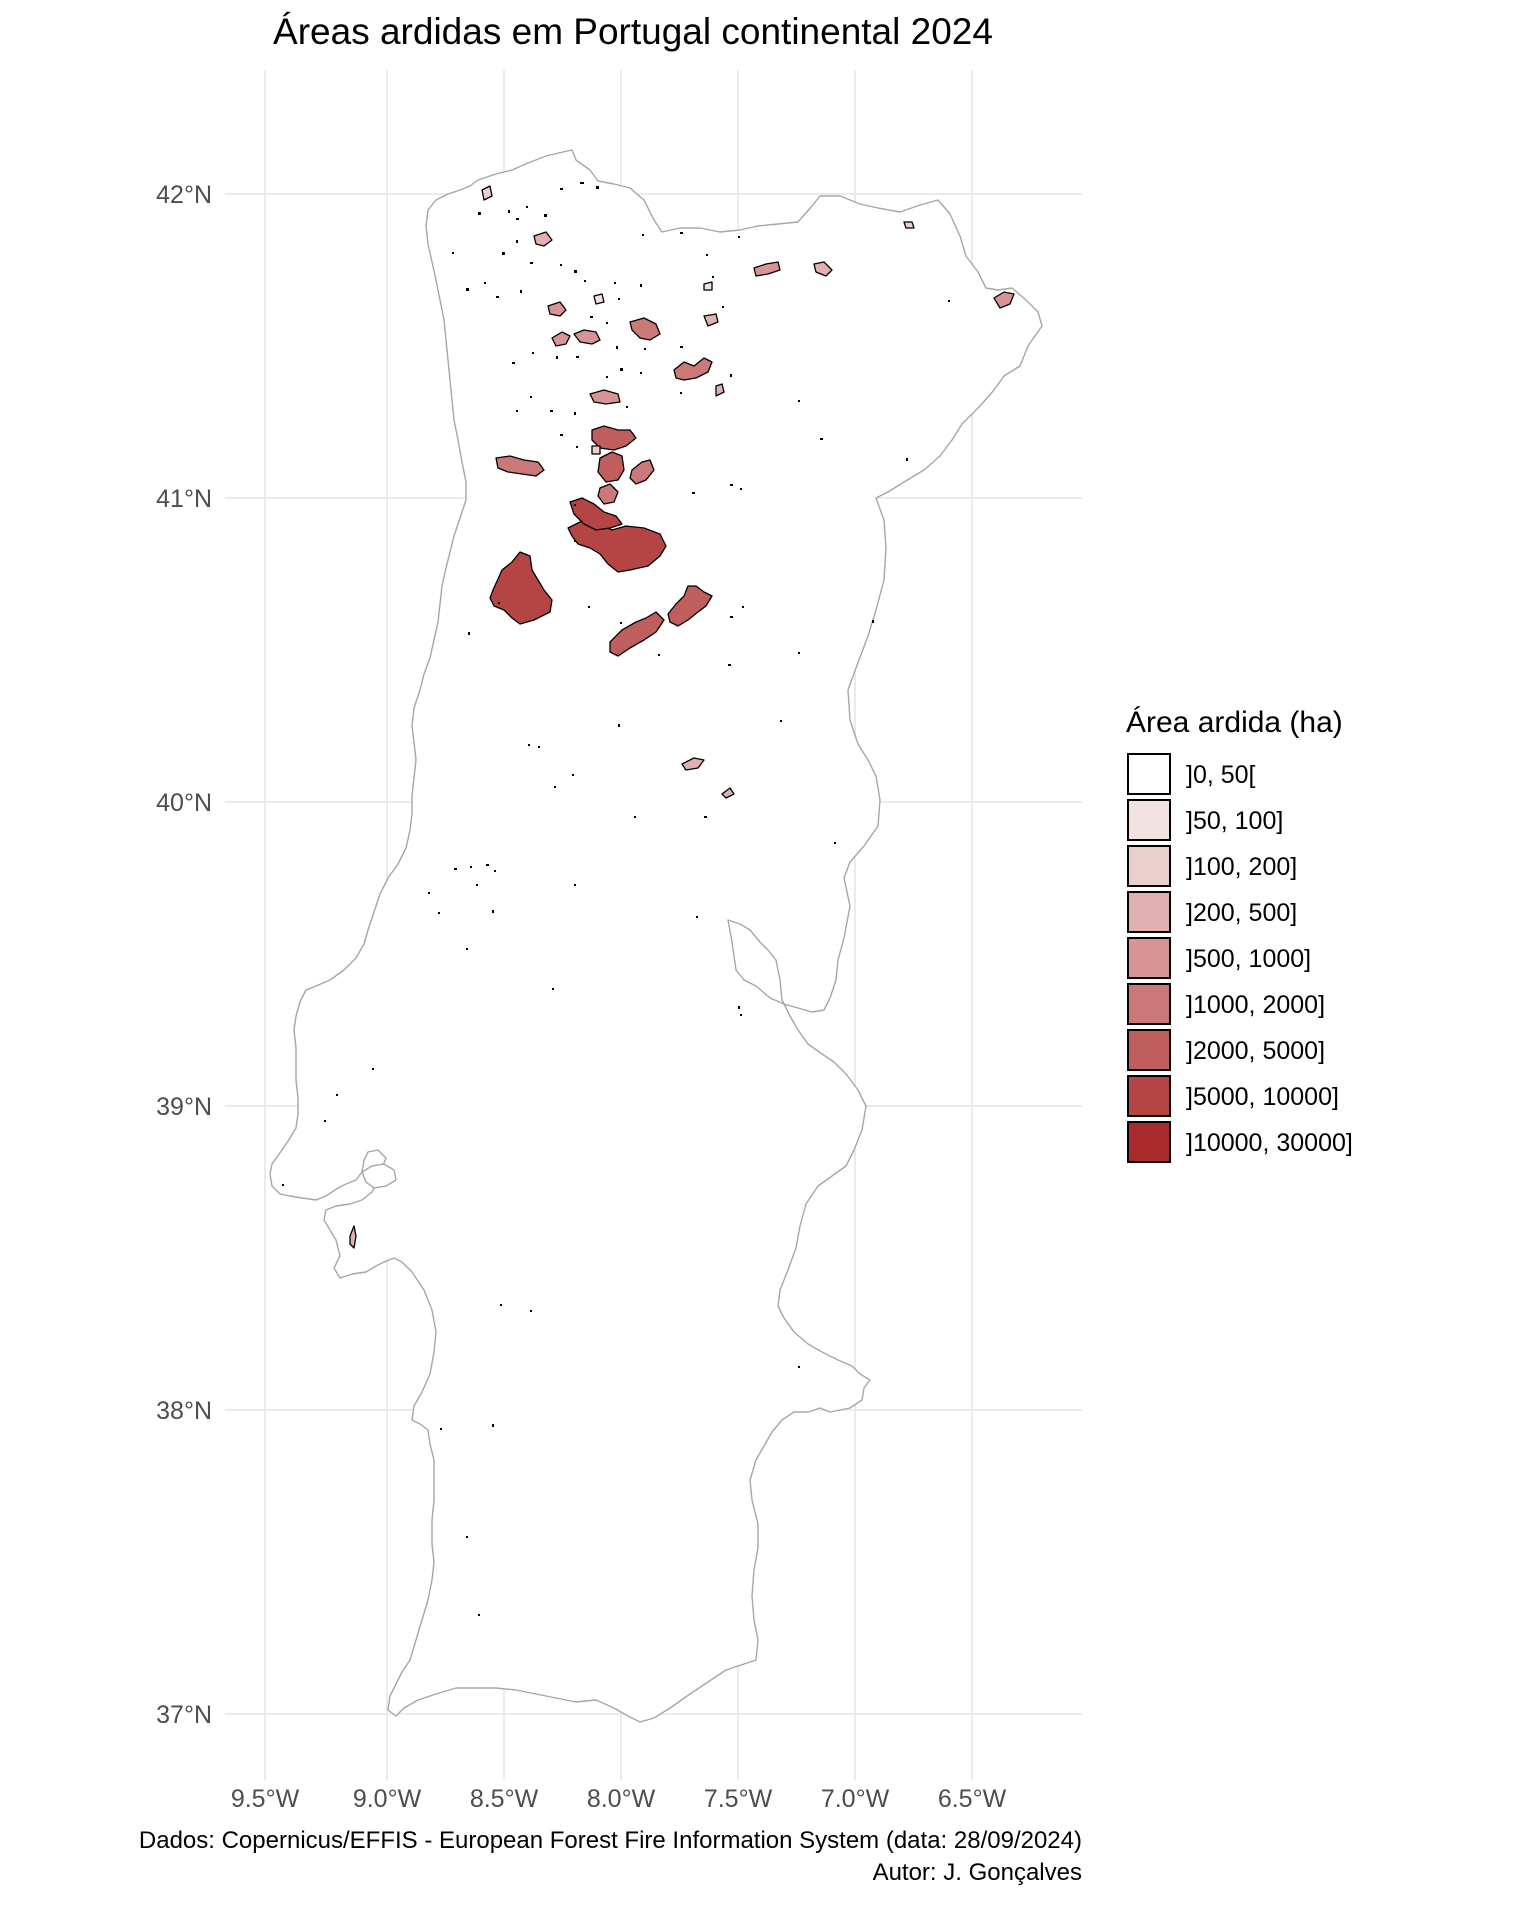 This screenshot has width=1536, height=1920. I want to click on y-axis-labels: 42°N 41°N 40°N 39°N 38°N 37°N, so click(184, 955).